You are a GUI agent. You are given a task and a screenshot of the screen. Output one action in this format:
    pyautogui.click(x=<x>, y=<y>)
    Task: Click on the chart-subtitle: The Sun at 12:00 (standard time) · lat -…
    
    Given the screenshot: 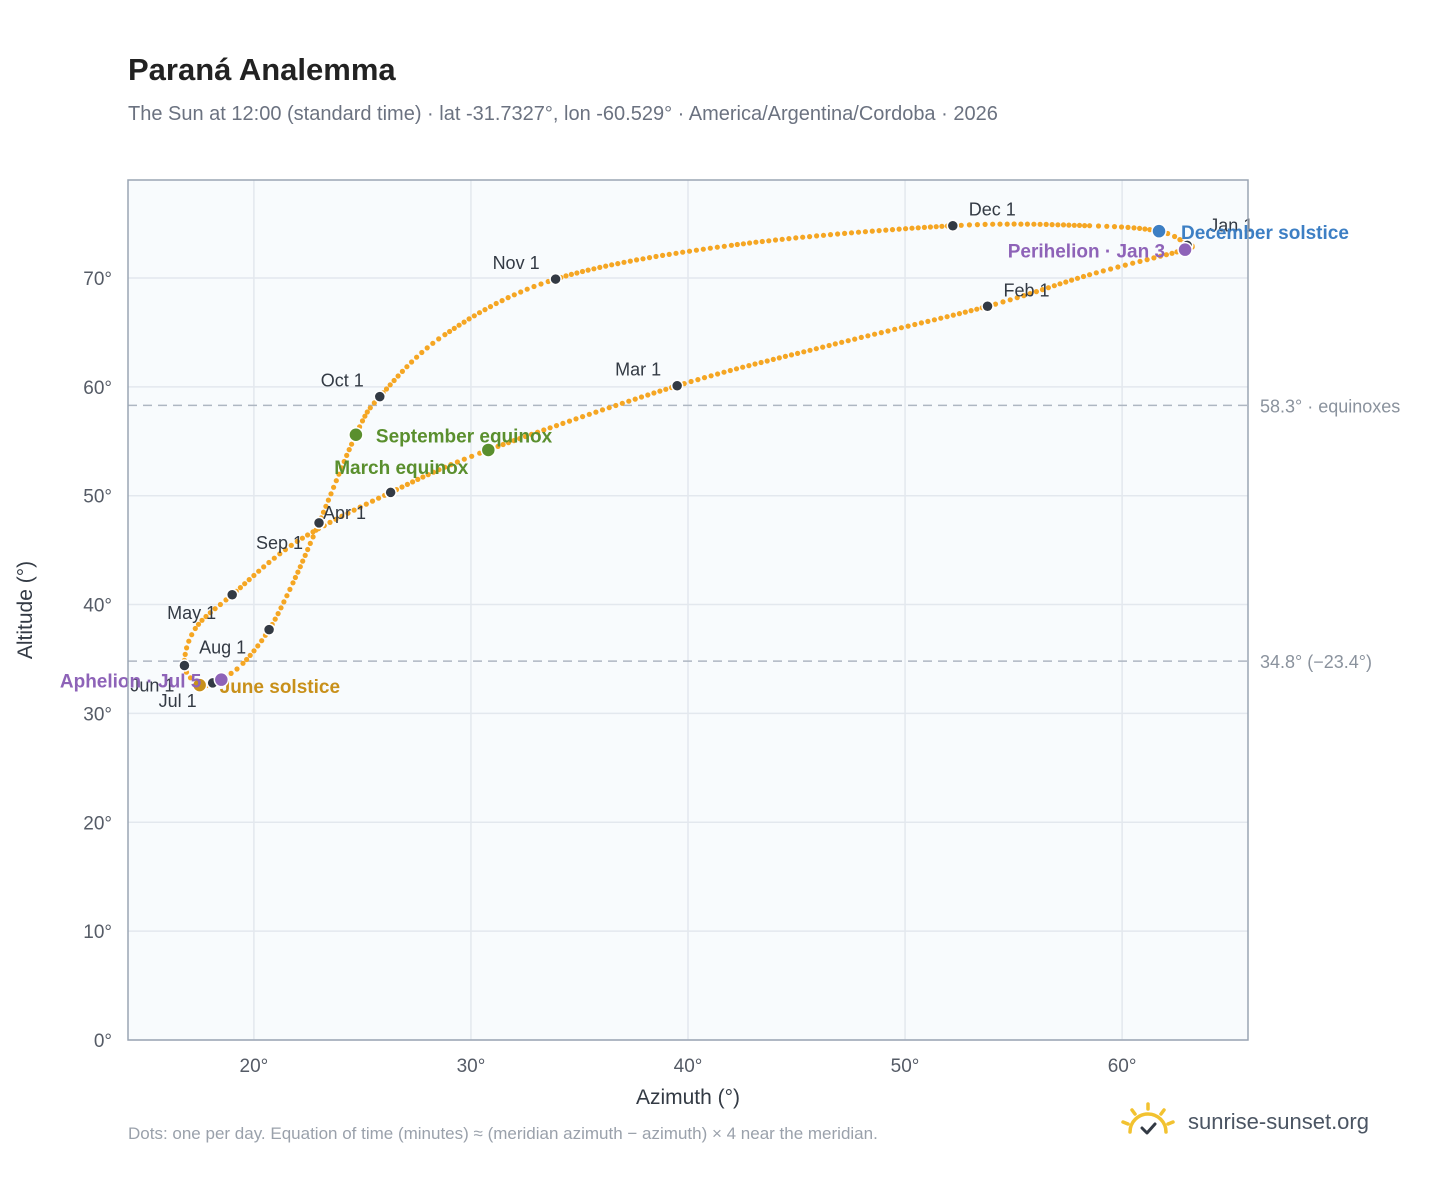 What is the action you would take?
    pyautogui.click(x=563, y=114)
    